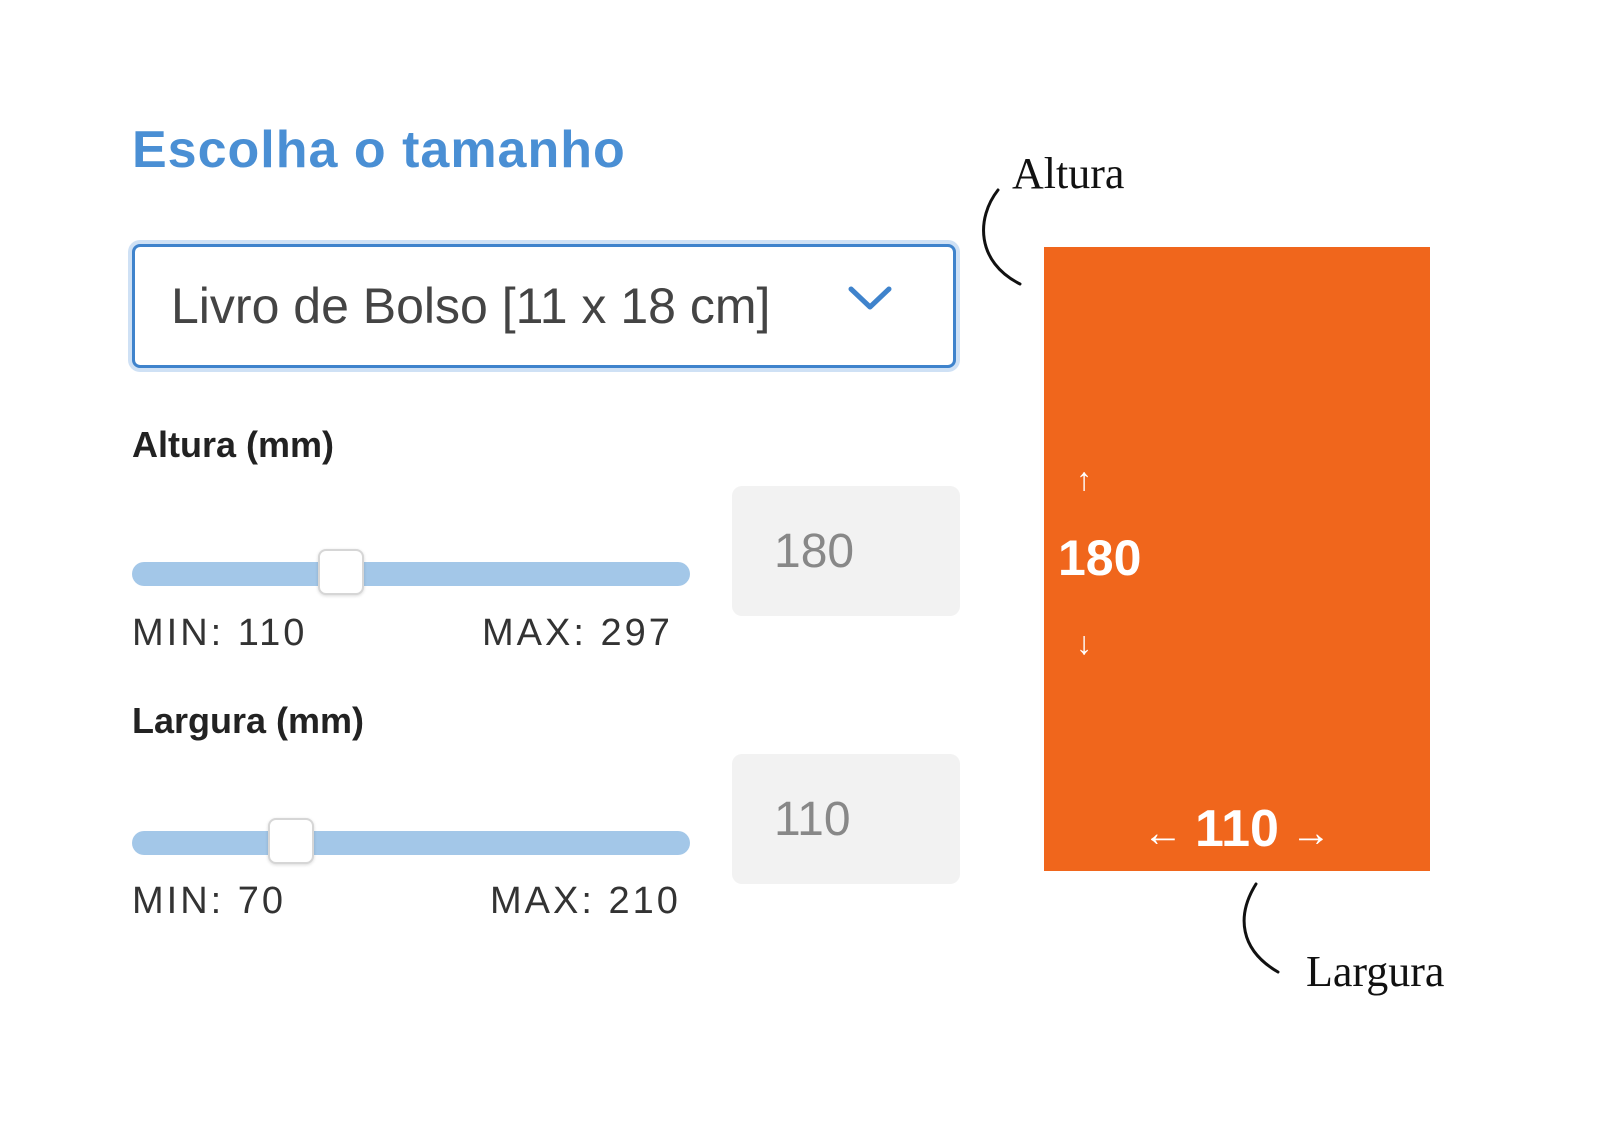  I want to click on height-arrow-down-icon: ↓, so click(1084, 643).